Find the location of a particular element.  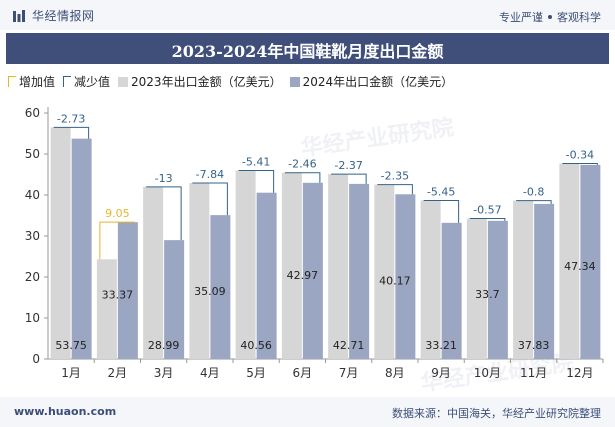

tagline-right: 客观科学 is located at coordinates (579, 17).